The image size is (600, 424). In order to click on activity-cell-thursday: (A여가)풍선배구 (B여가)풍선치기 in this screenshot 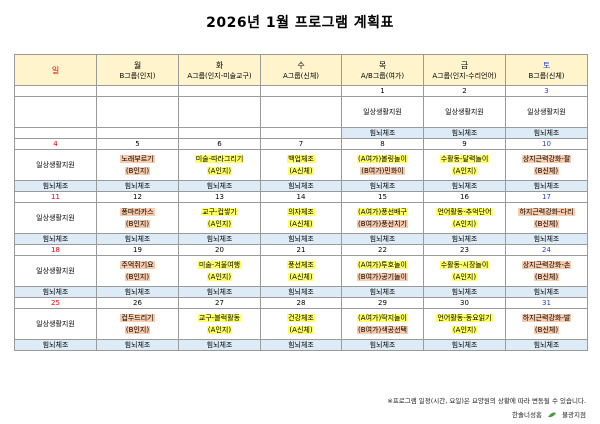, I will do `click(382, 218)`.